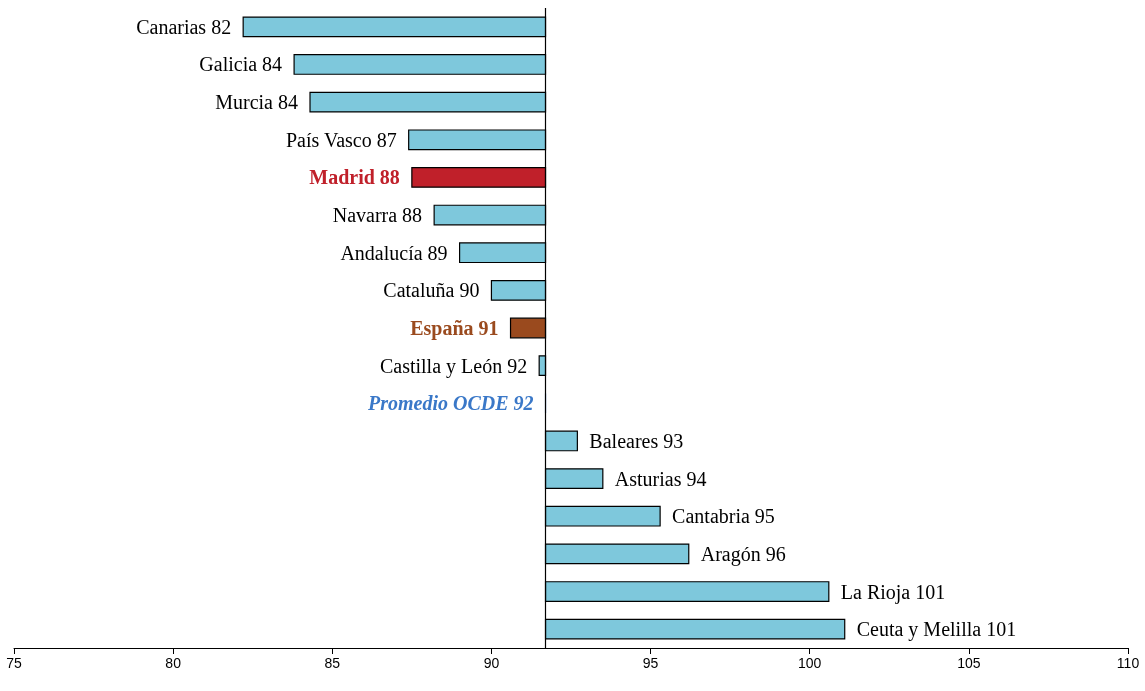 This screenshot has height=691, width=1145. I want to click on y-tick-label: Cantabria 95, so click(723, 516).